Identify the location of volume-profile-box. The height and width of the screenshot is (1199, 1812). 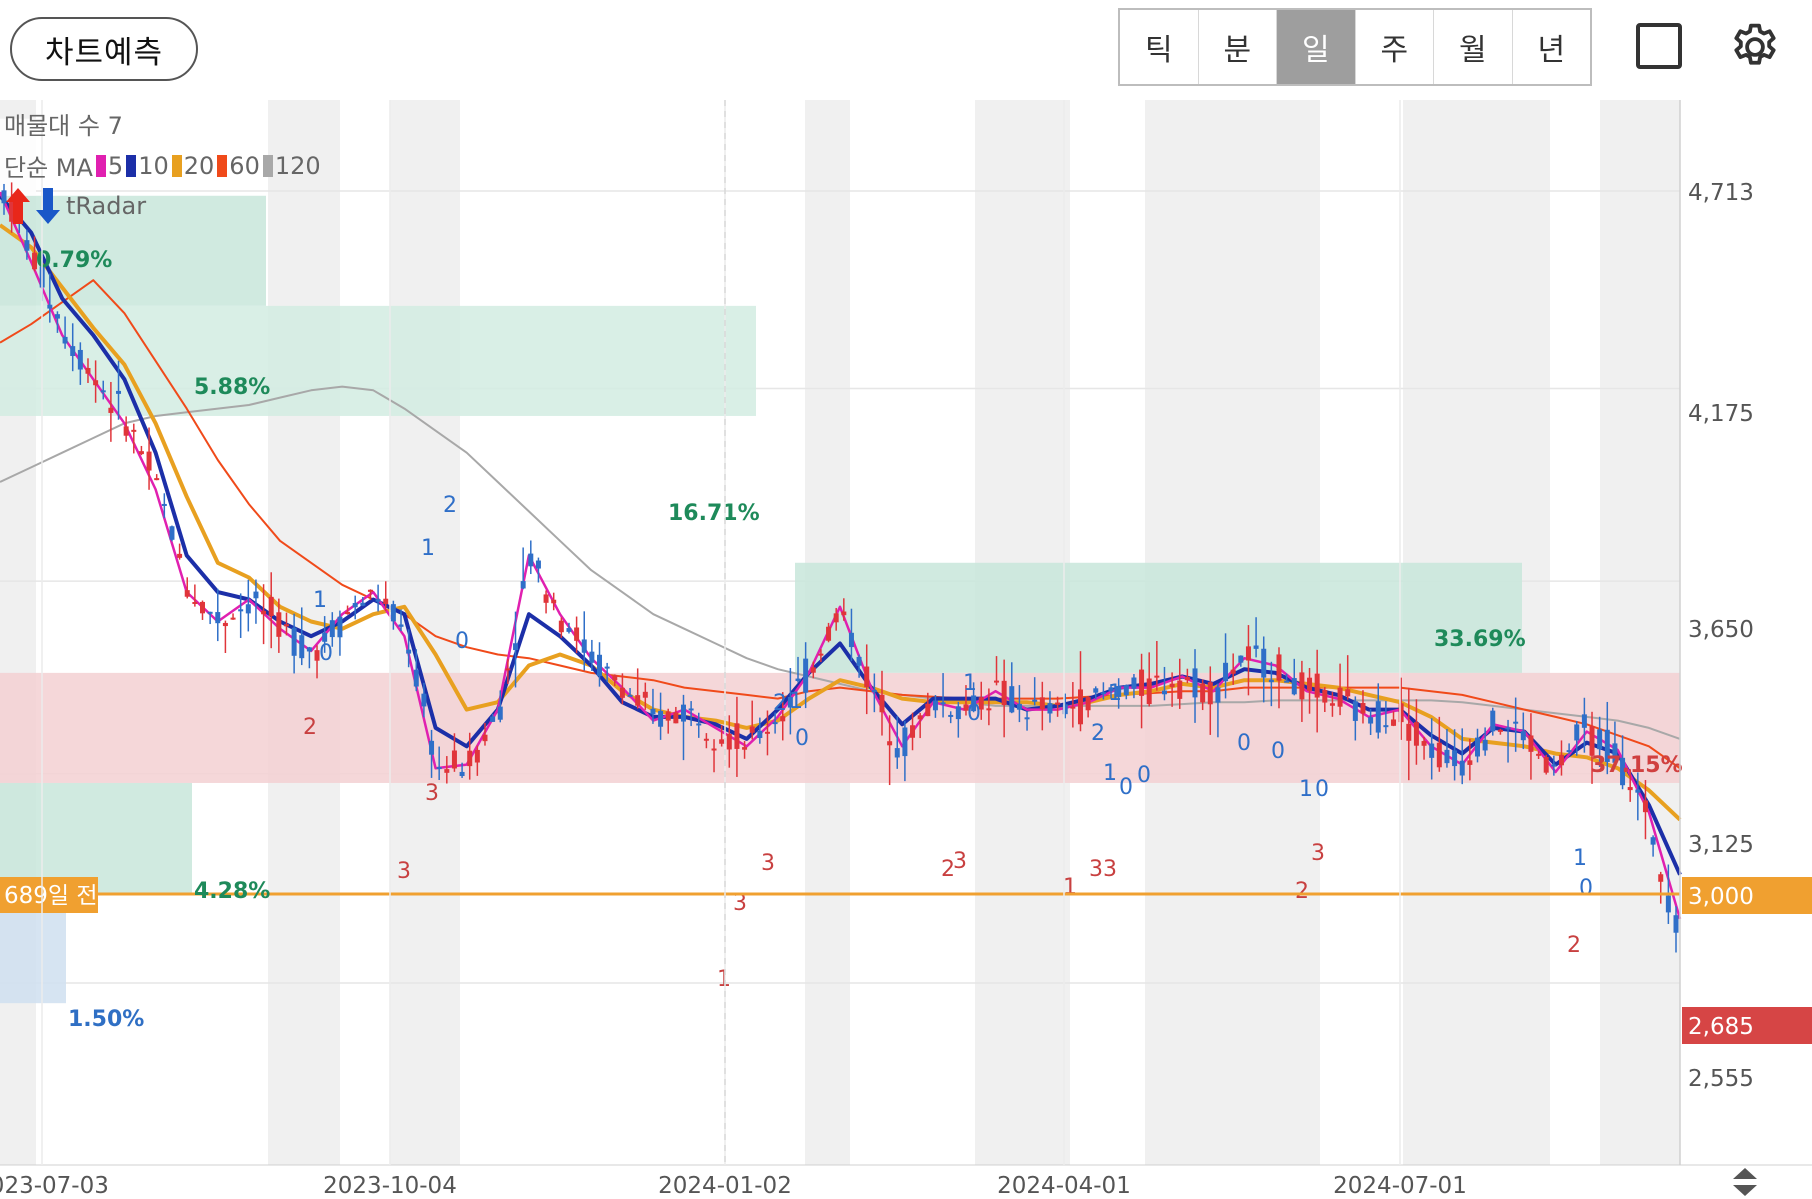
(1158, 617).